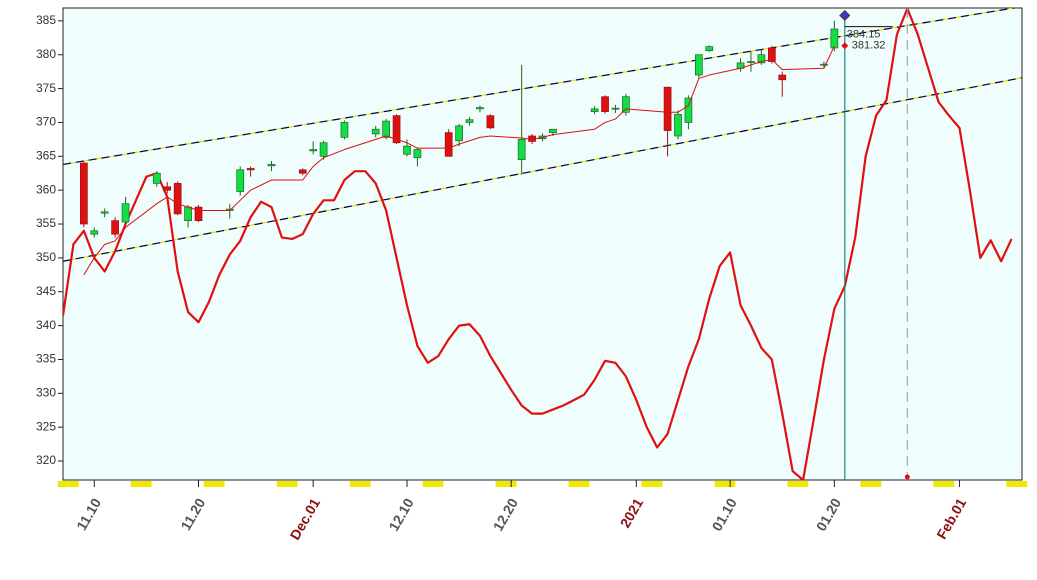  I want to click on y-tick-label: 325, so click(46, 426).